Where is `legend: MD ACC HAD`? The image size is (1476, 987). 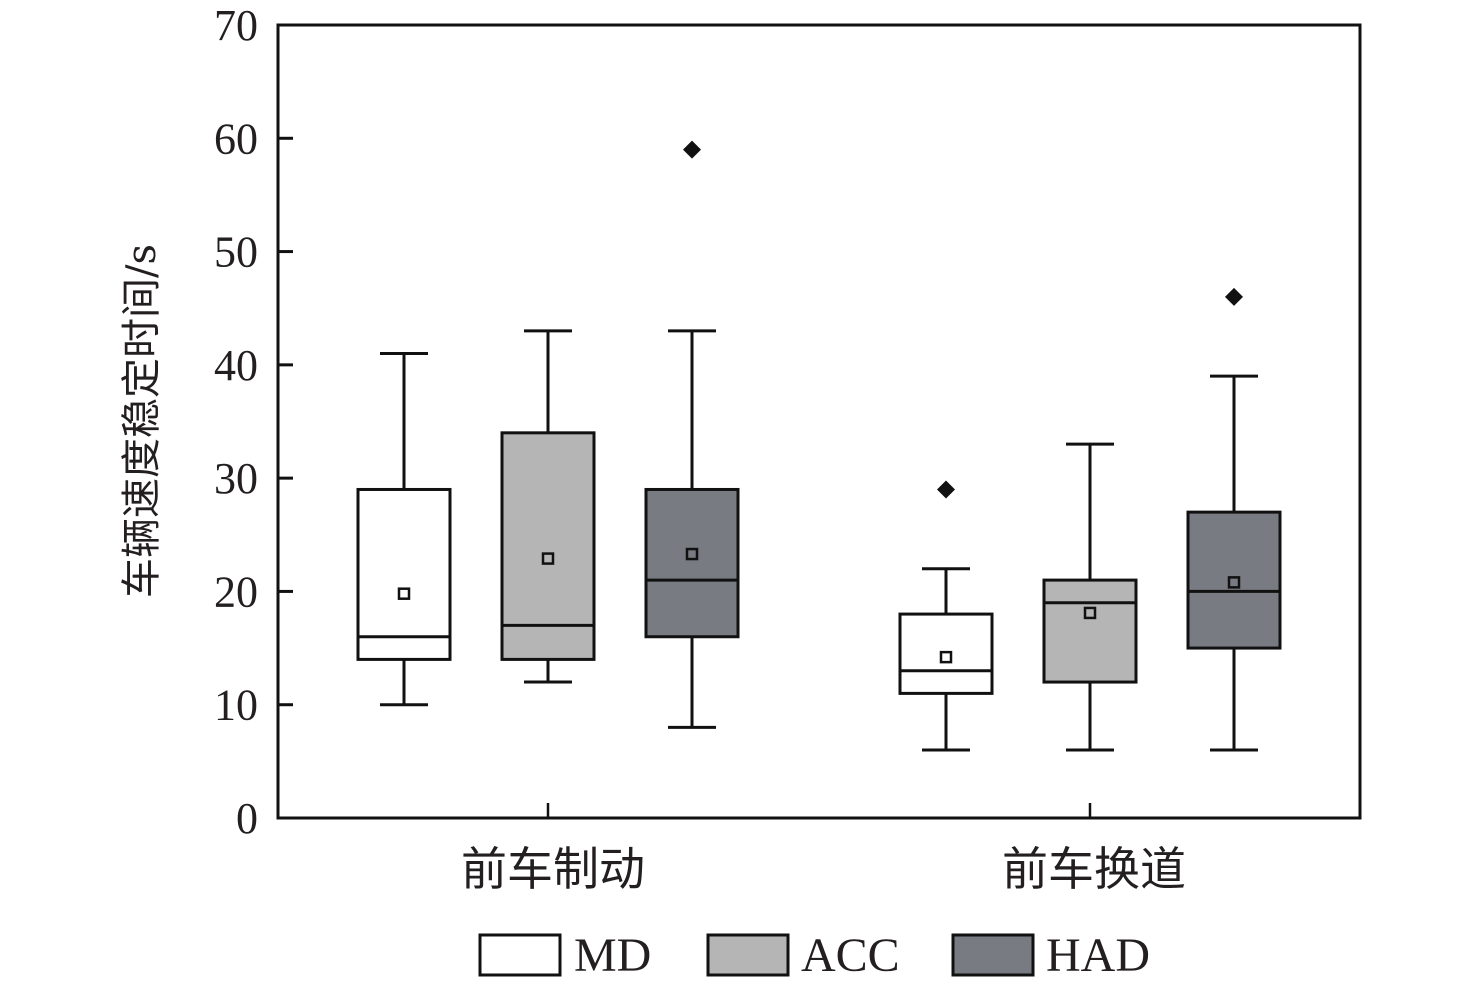 legend: MD ACC HAD is located at coordinates (814, 955).